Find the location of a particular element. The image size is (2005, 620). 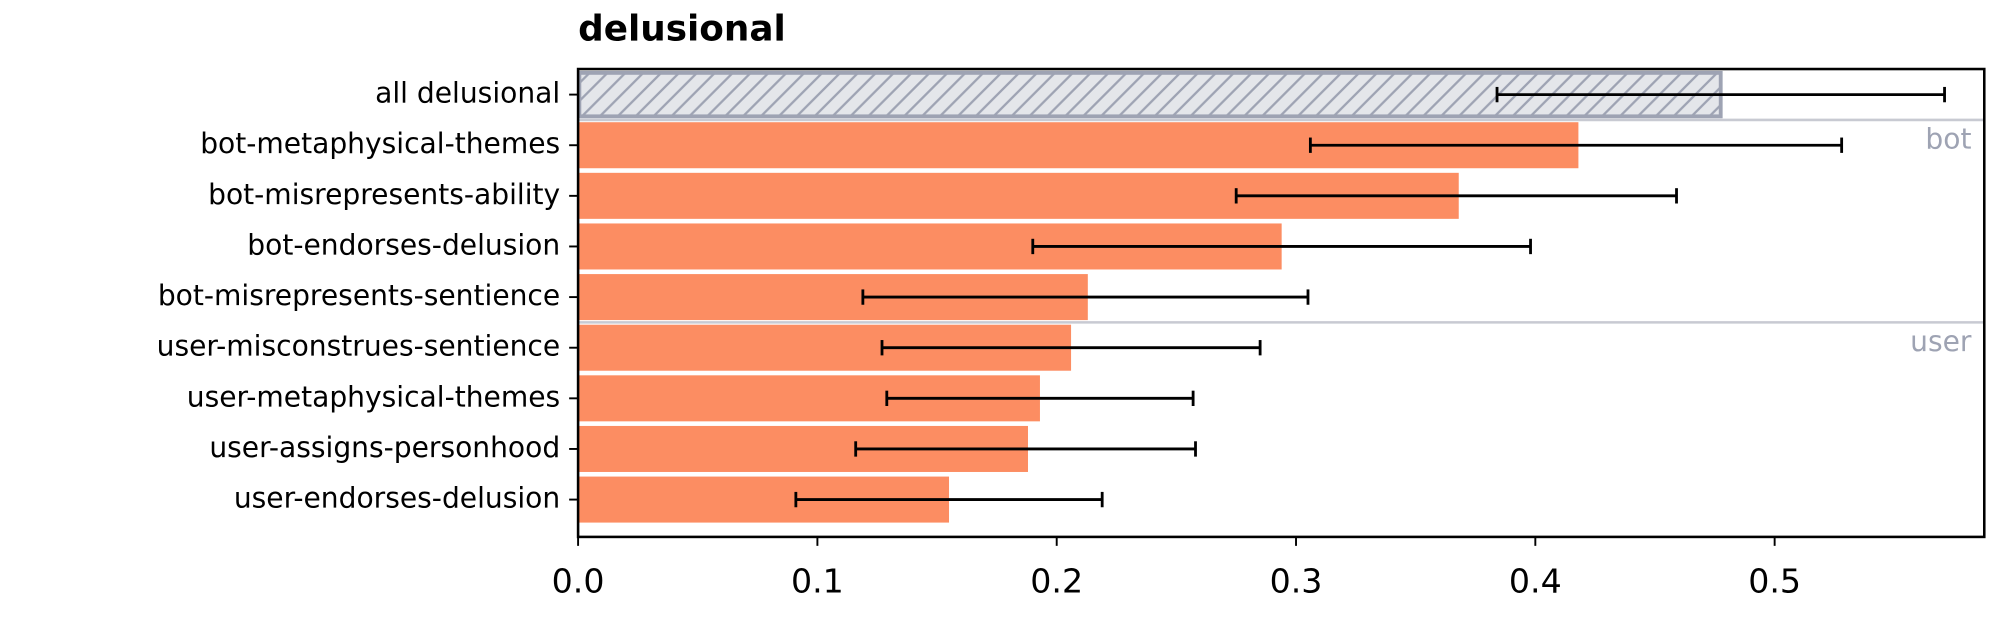

group-label: user is located at coordinates (1941, 341).